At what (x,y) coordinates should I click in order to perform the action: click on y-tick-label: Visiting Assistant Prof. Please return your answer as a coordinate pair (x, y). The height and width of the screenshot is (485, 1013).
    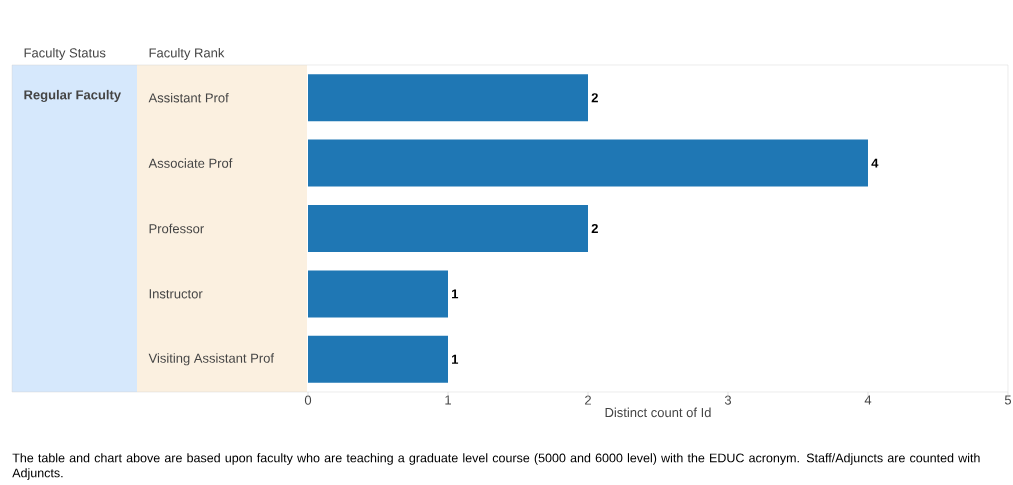
    Looking at the image, I should click on (211, 359).